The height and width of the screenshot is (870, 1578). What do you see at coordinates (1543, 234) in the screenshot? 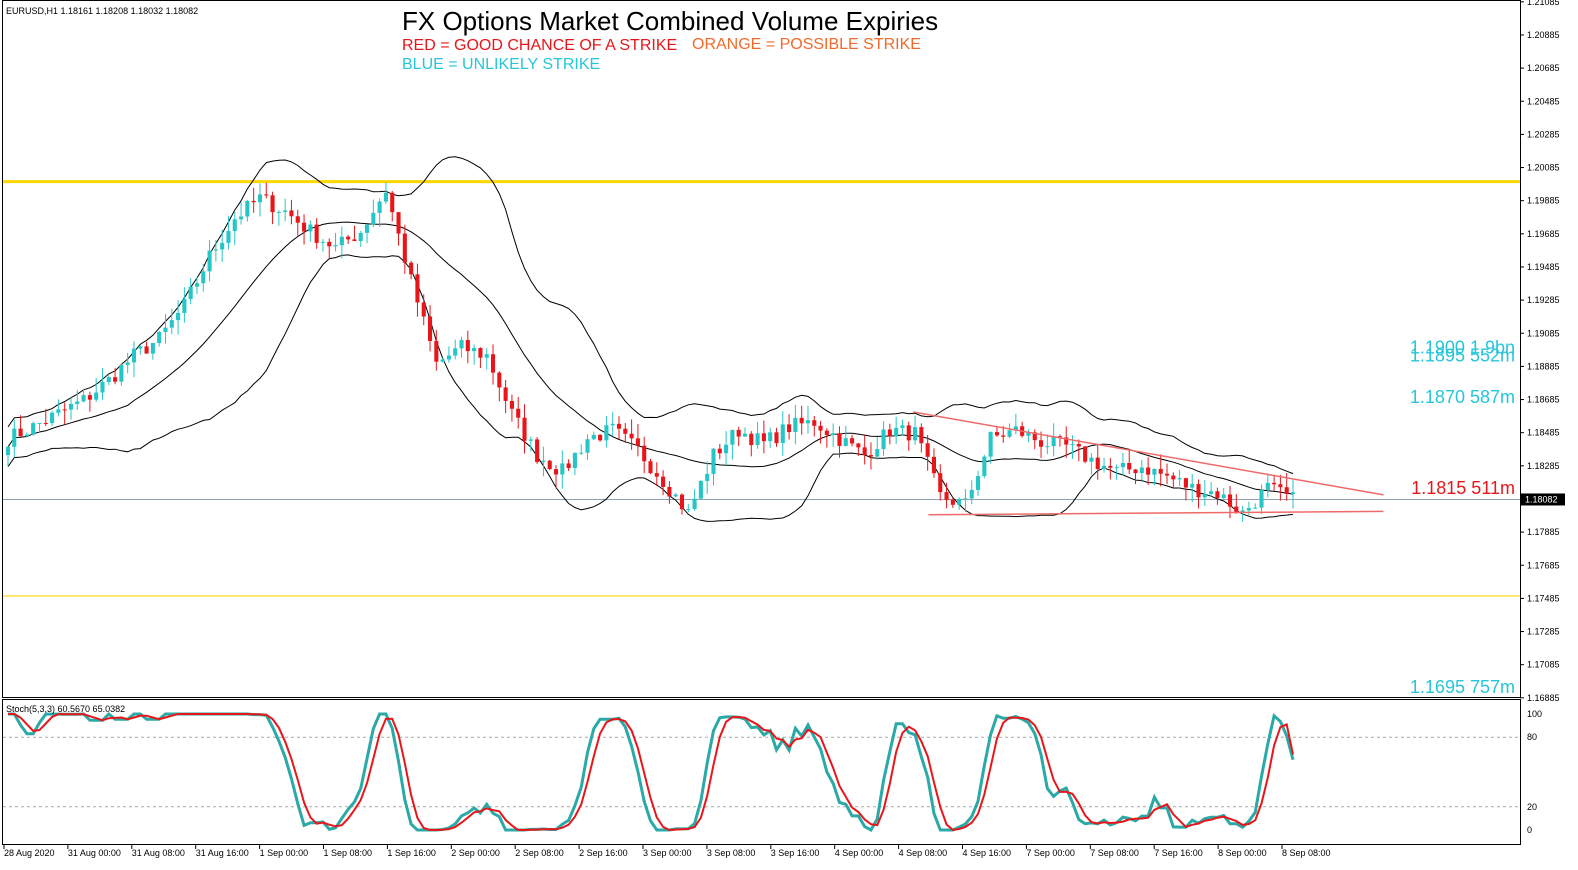
I see `price-tick-label: 1.19685` at bounding box center [1543, 234].